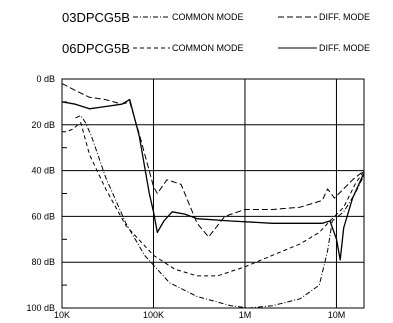 The image size is (393, 323). I want to click on x-tick-label: 1M, so click(245, 315).